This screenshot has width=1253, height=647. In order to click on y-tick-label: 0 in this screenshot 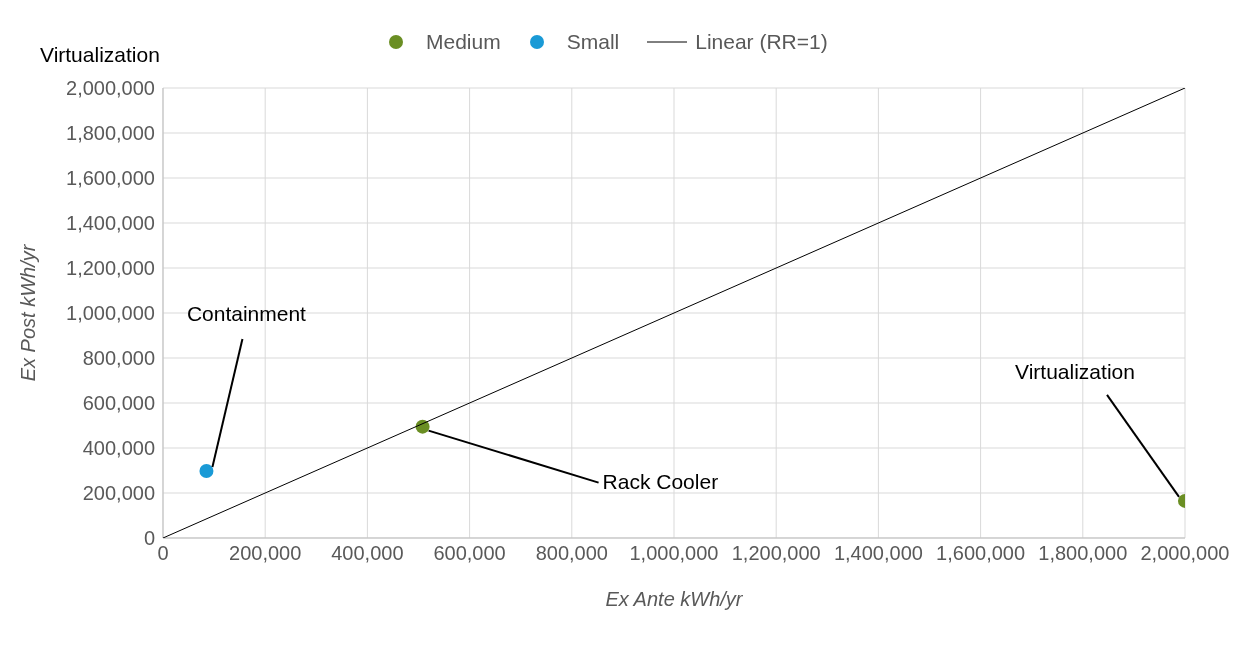, I will do `click(149, 538)`.